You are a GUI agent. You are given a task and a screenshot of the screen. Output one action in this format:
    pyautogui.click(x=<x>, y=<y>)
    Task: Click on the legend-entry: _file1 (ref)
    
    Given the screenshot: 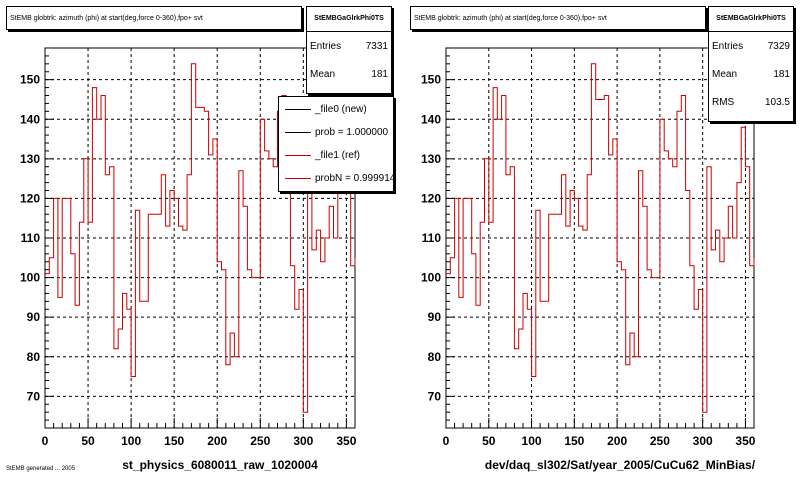 What is the action you would take?
    pyautogui.click(x=336, y=155)
    